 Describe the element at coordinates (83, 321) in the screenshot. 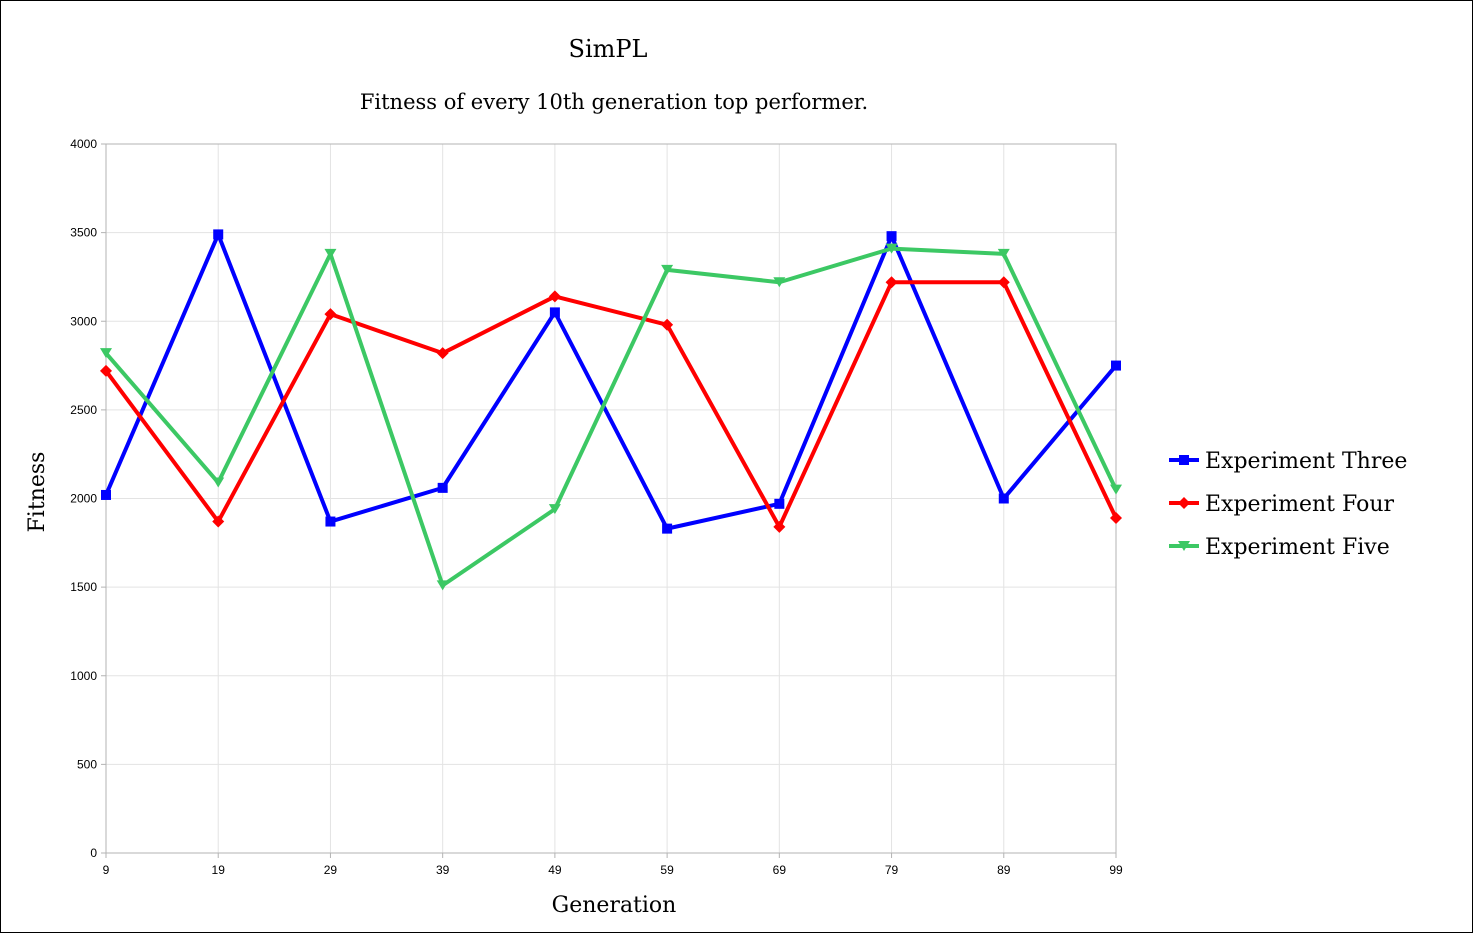

I see `y-tick-label: 3000` at that location.